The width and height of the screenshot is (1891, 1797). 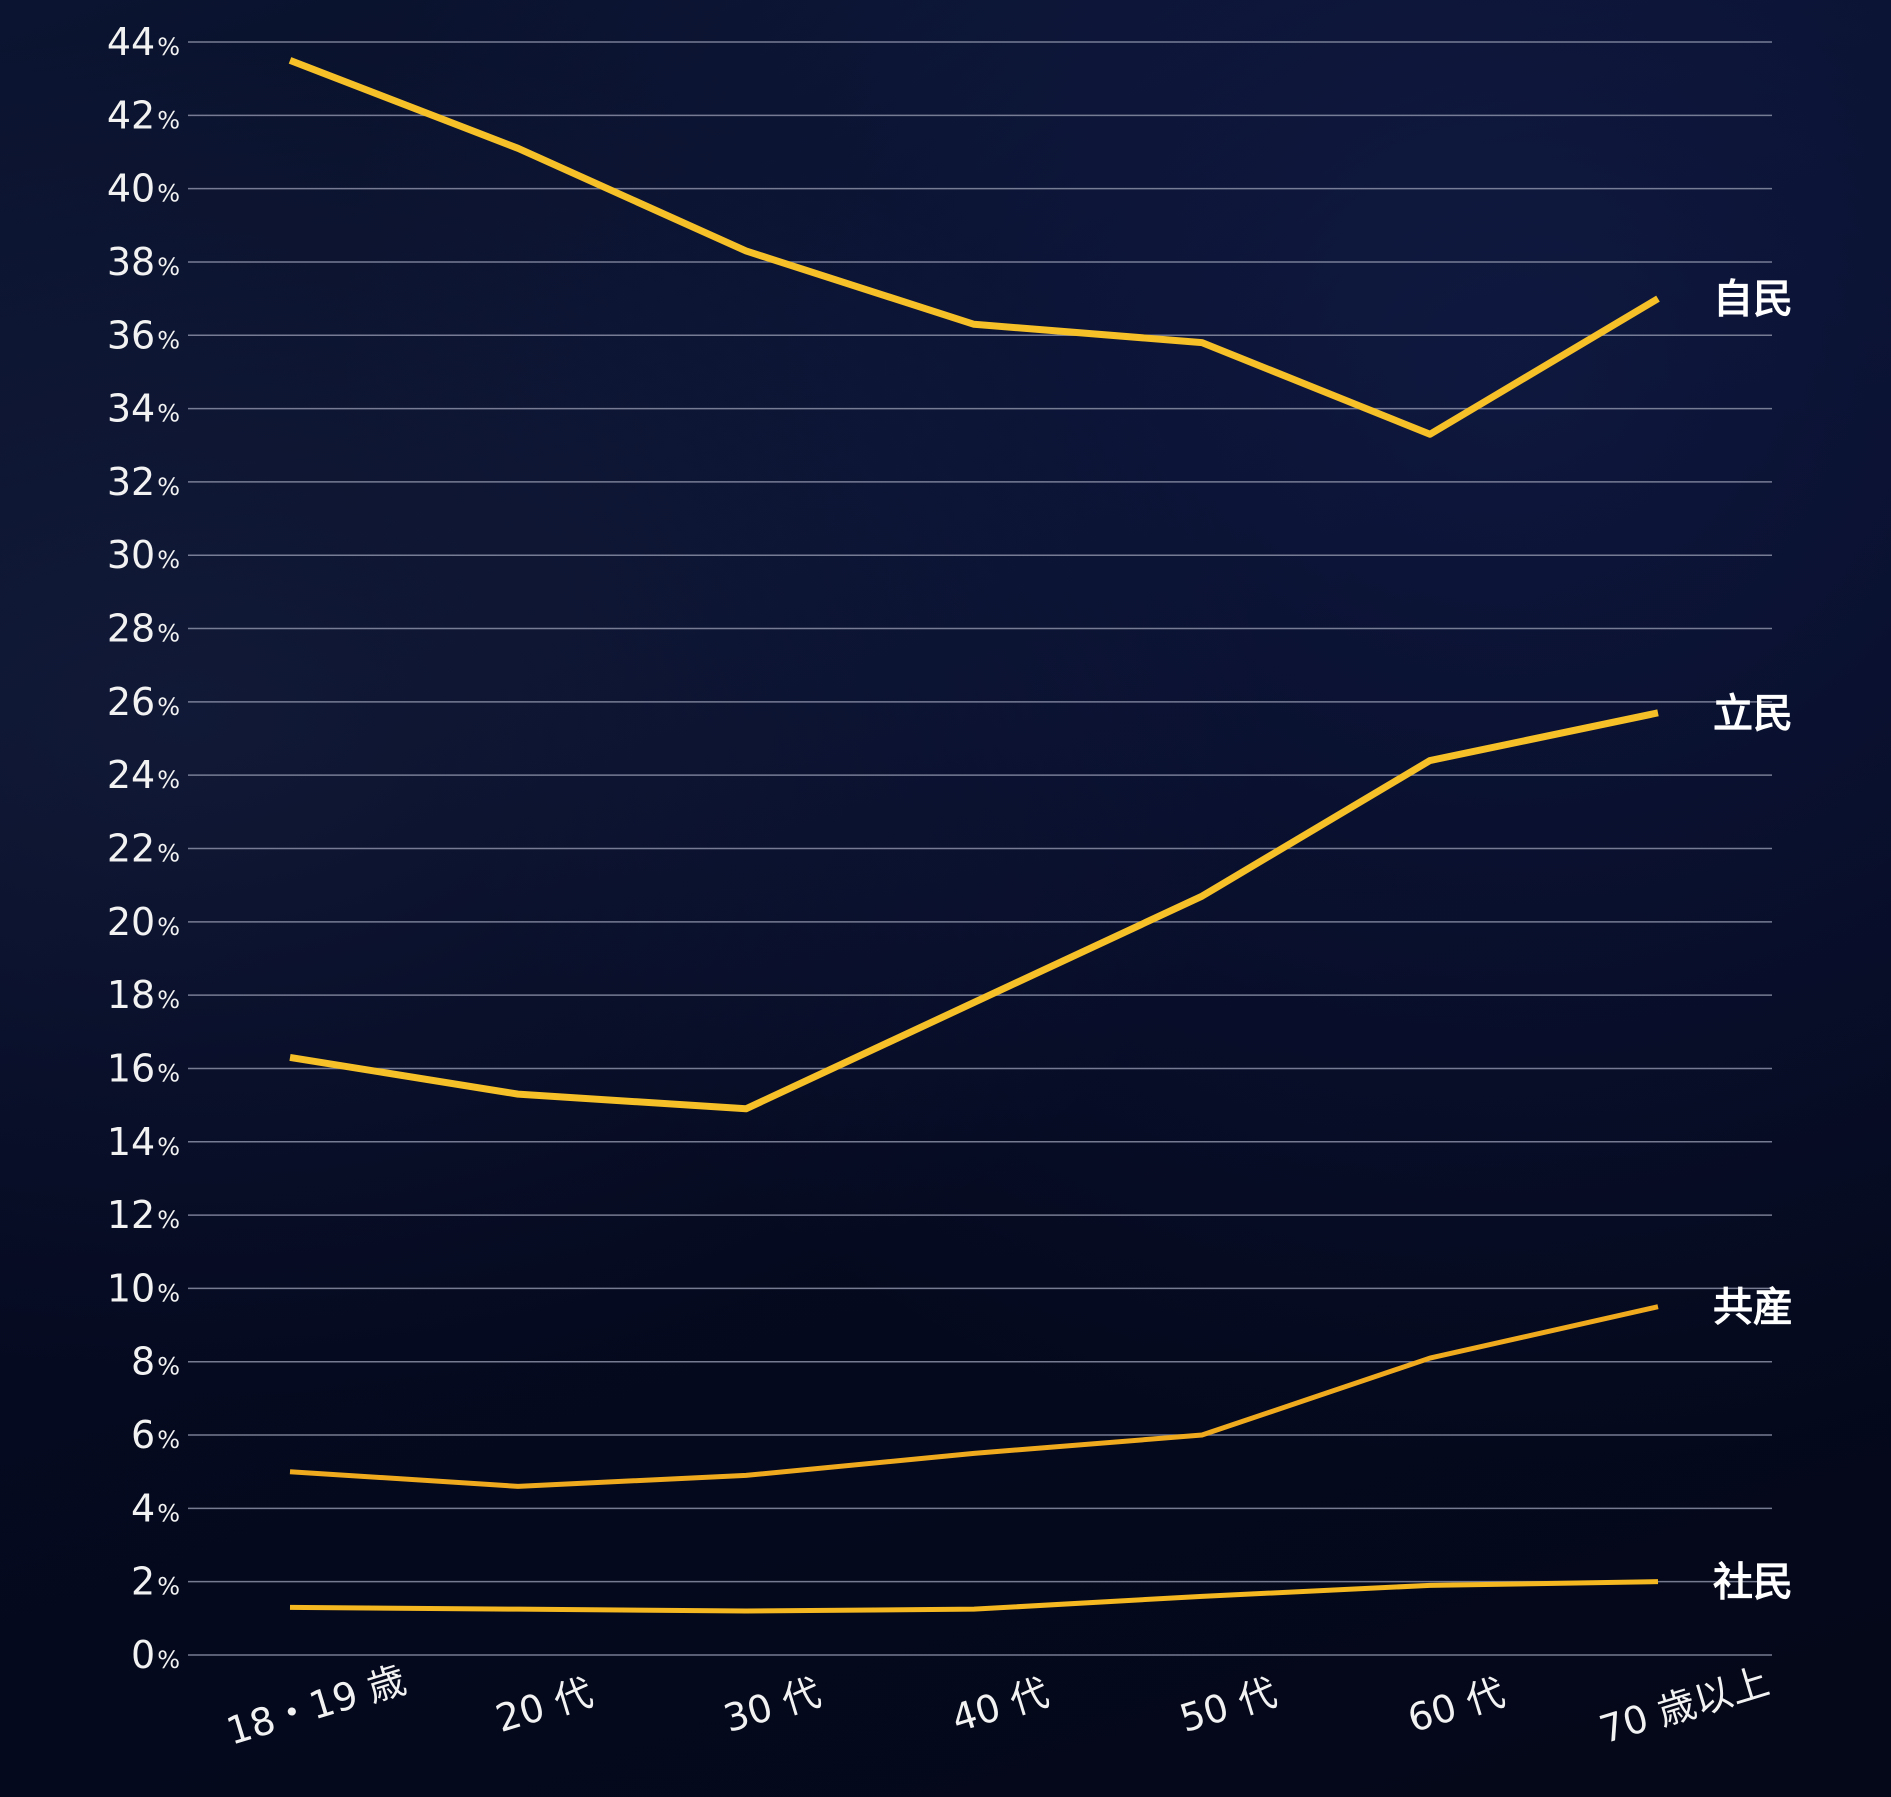 What do you see at coordinates (143, 1215) in the screenshot?
I see `y-tick-label: 12%` at bounding box center [143, 1215].